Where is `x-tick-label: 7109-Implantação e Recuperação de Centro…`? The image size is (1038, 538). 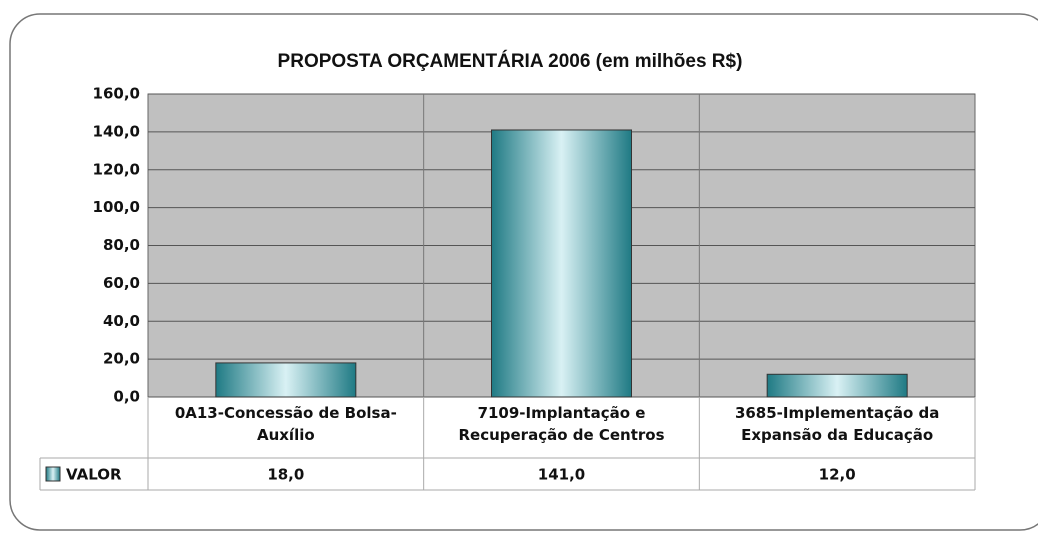
x-tick-label: 7109-Implantação e Recuperação de Centro… is located at coordinates (561, 424).